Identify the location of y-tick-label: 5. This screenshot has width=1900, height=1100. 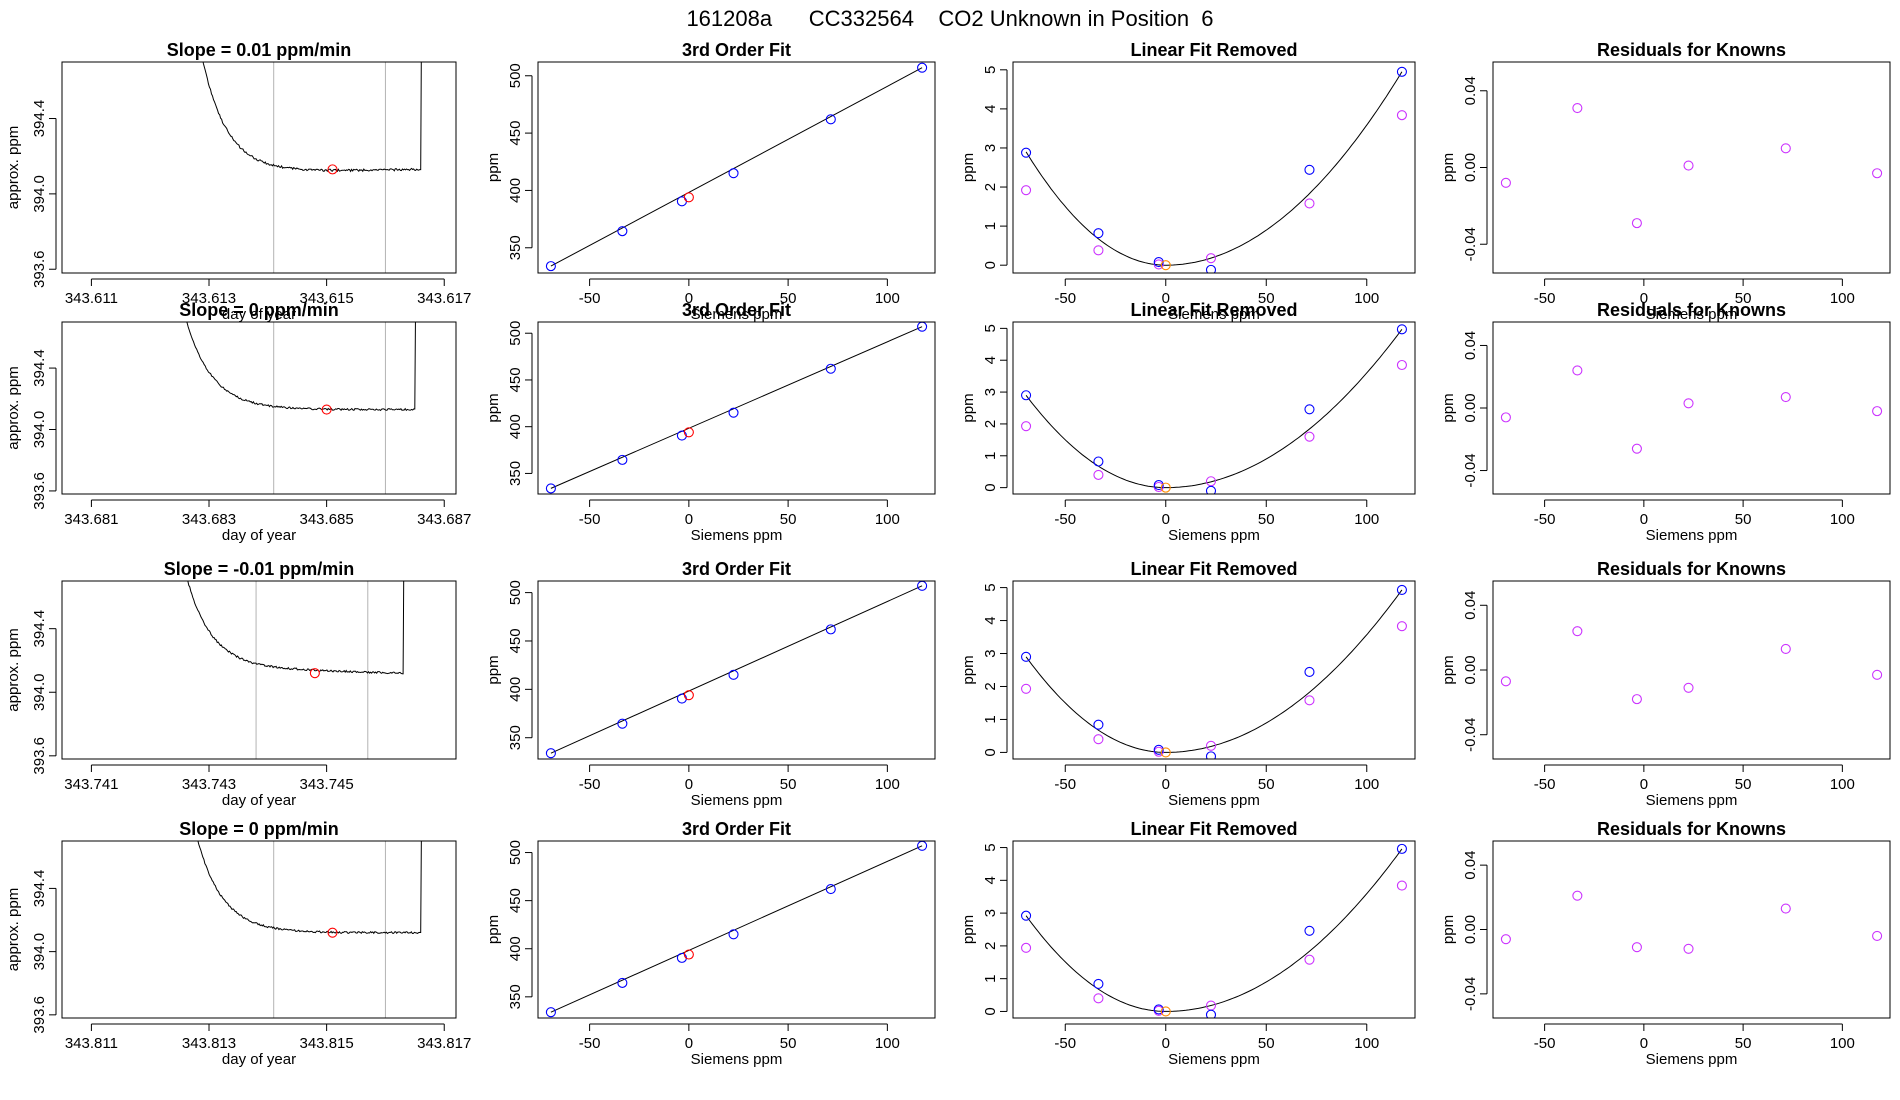
(990, 847).